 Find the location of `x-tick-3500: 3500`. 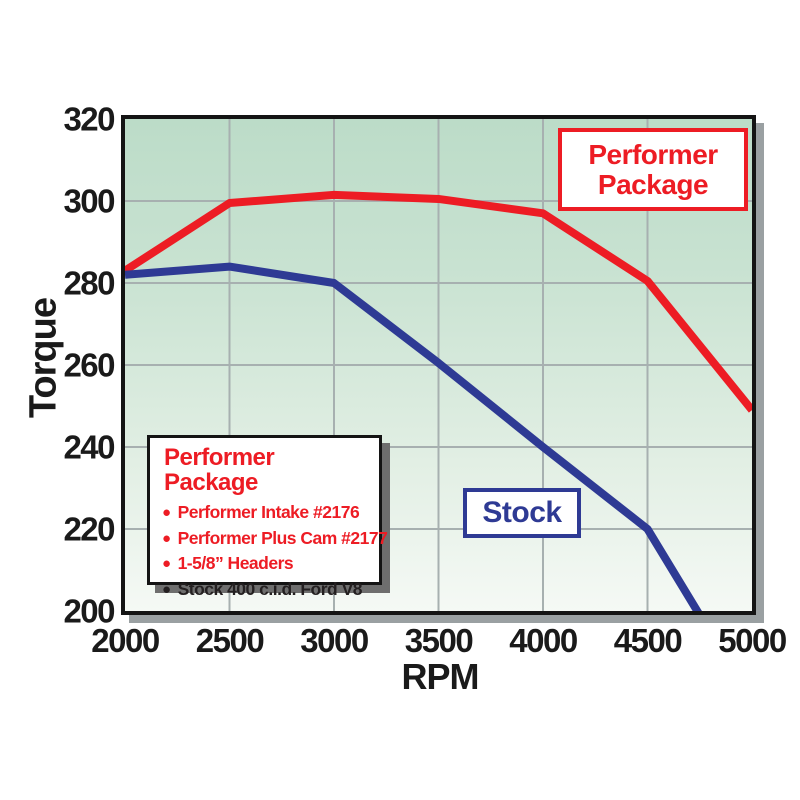

x-tick-3500: 3500 is located at coordinates (439, 640).